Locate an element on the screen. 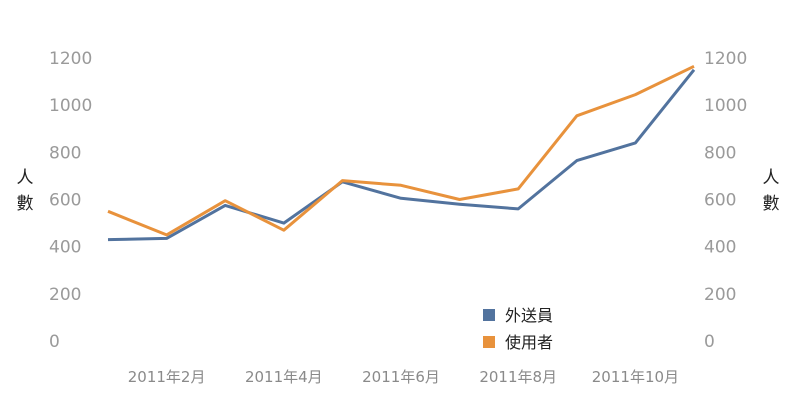 This screenshot has height=401, width=798. y-axis-title-left-char-2: 數 is located at coordinates (25, 204).